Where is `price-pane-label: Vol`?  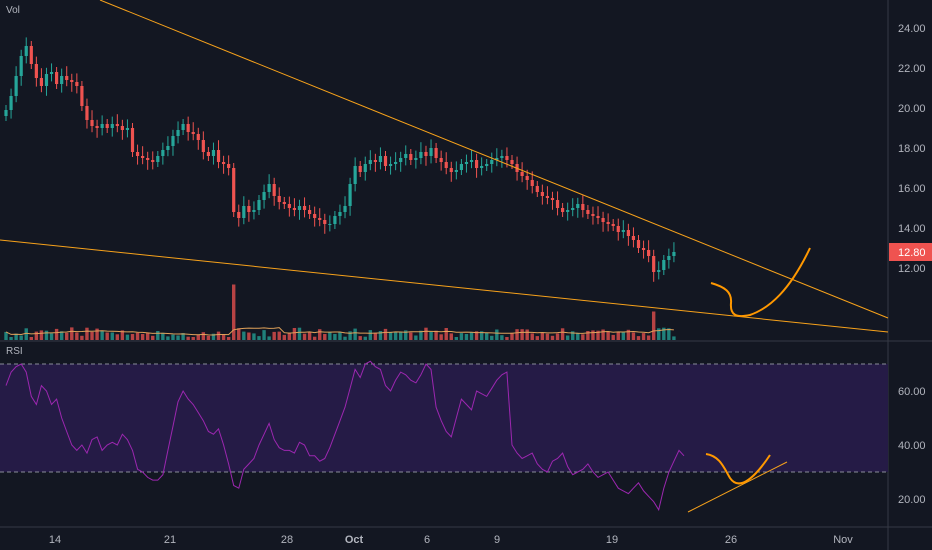 price-pane-label: Vol is located at coordinates (13, 10).